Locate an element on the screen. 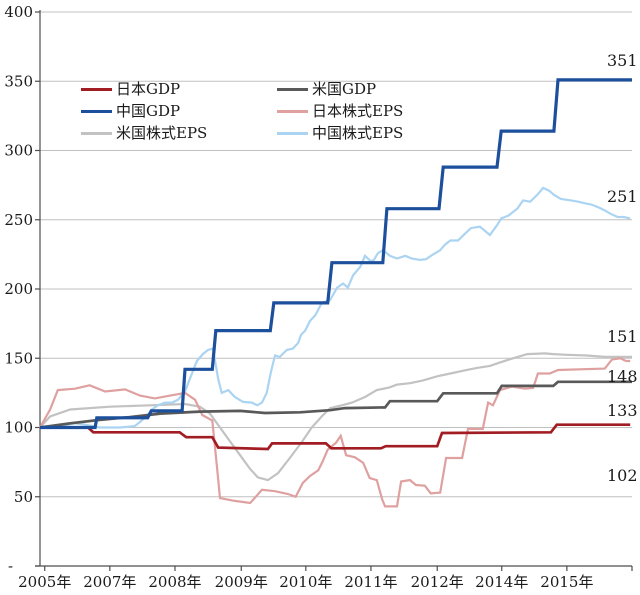 This screenshot has height=595, width=640. legend-item-label: 米国株式EPS is located at coordinates (162, 133).